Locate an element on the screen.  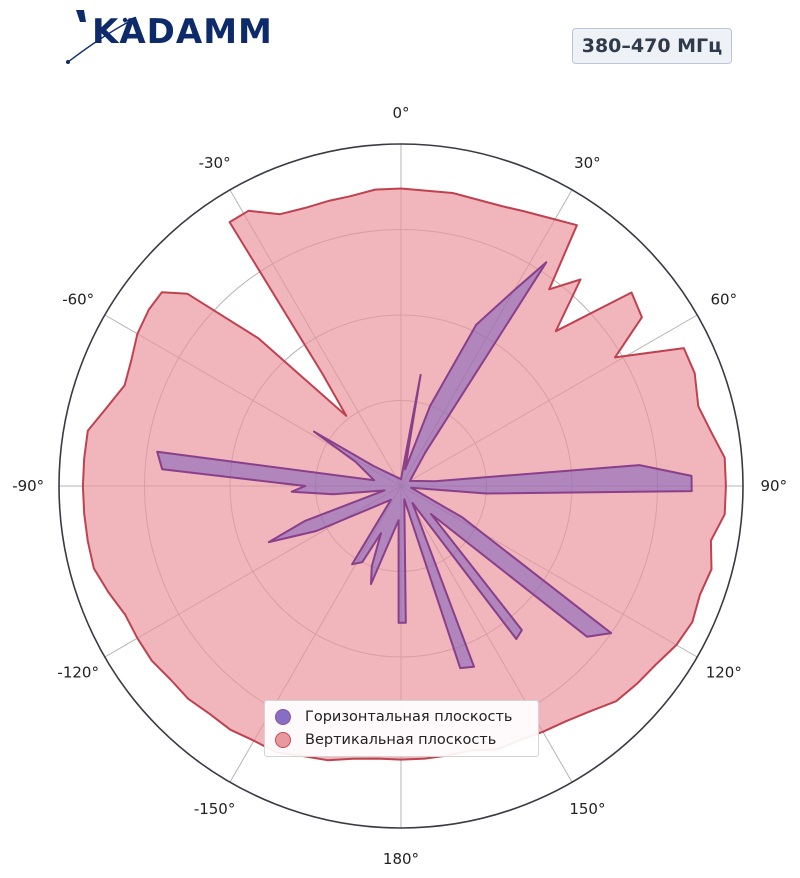
logo-mark is located at coordinates (81, 16).